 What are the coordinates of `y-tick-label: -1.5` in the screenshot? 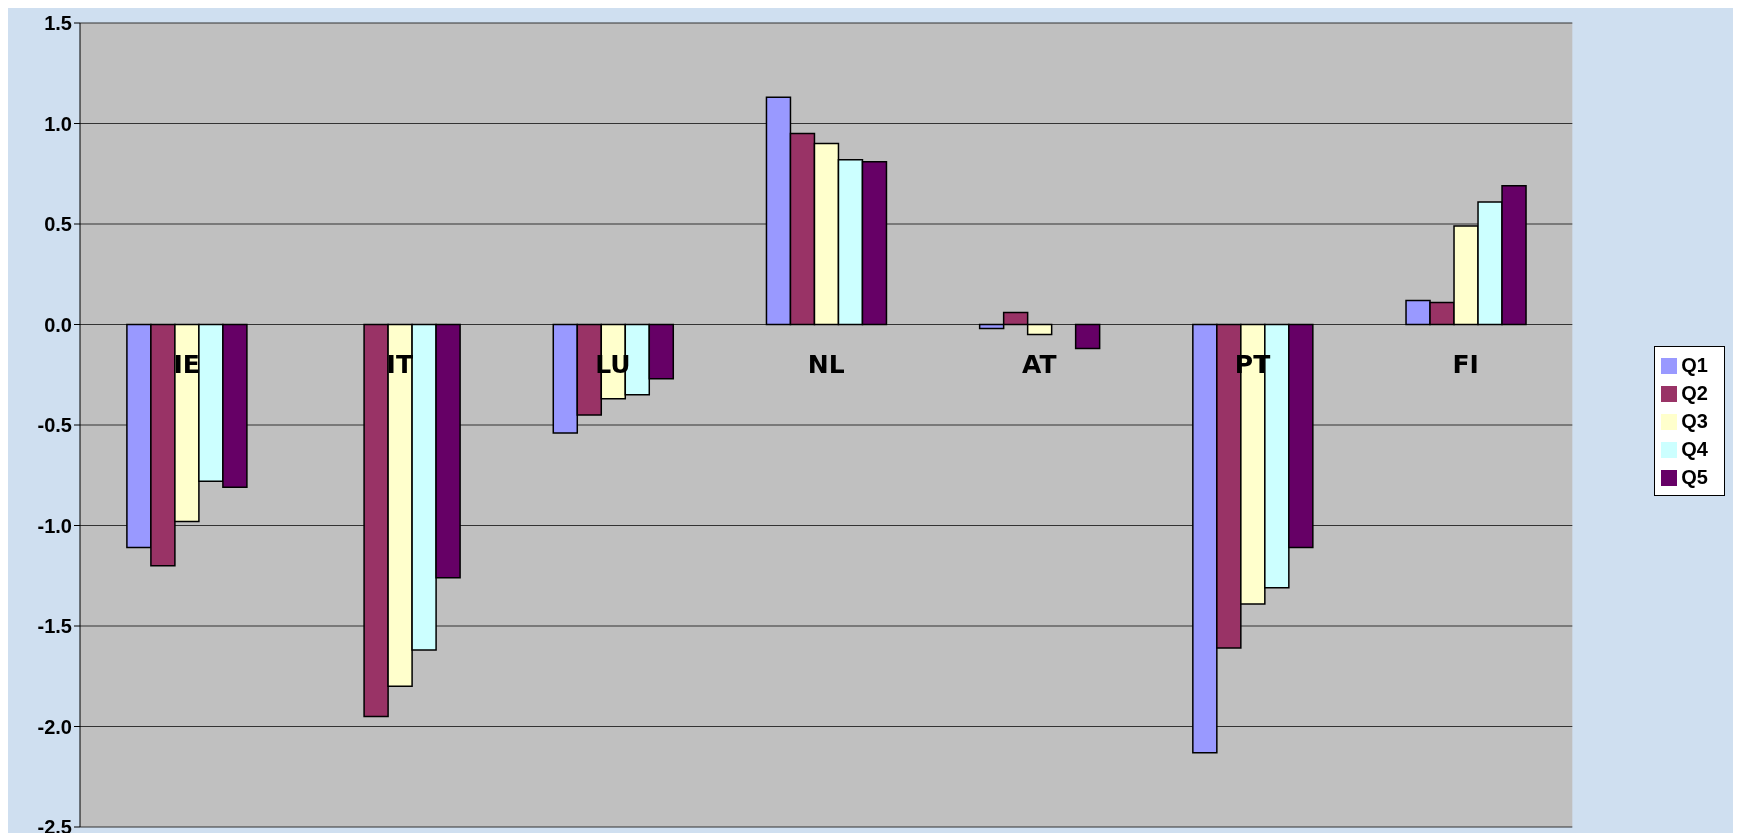 It's located at (54, 626).